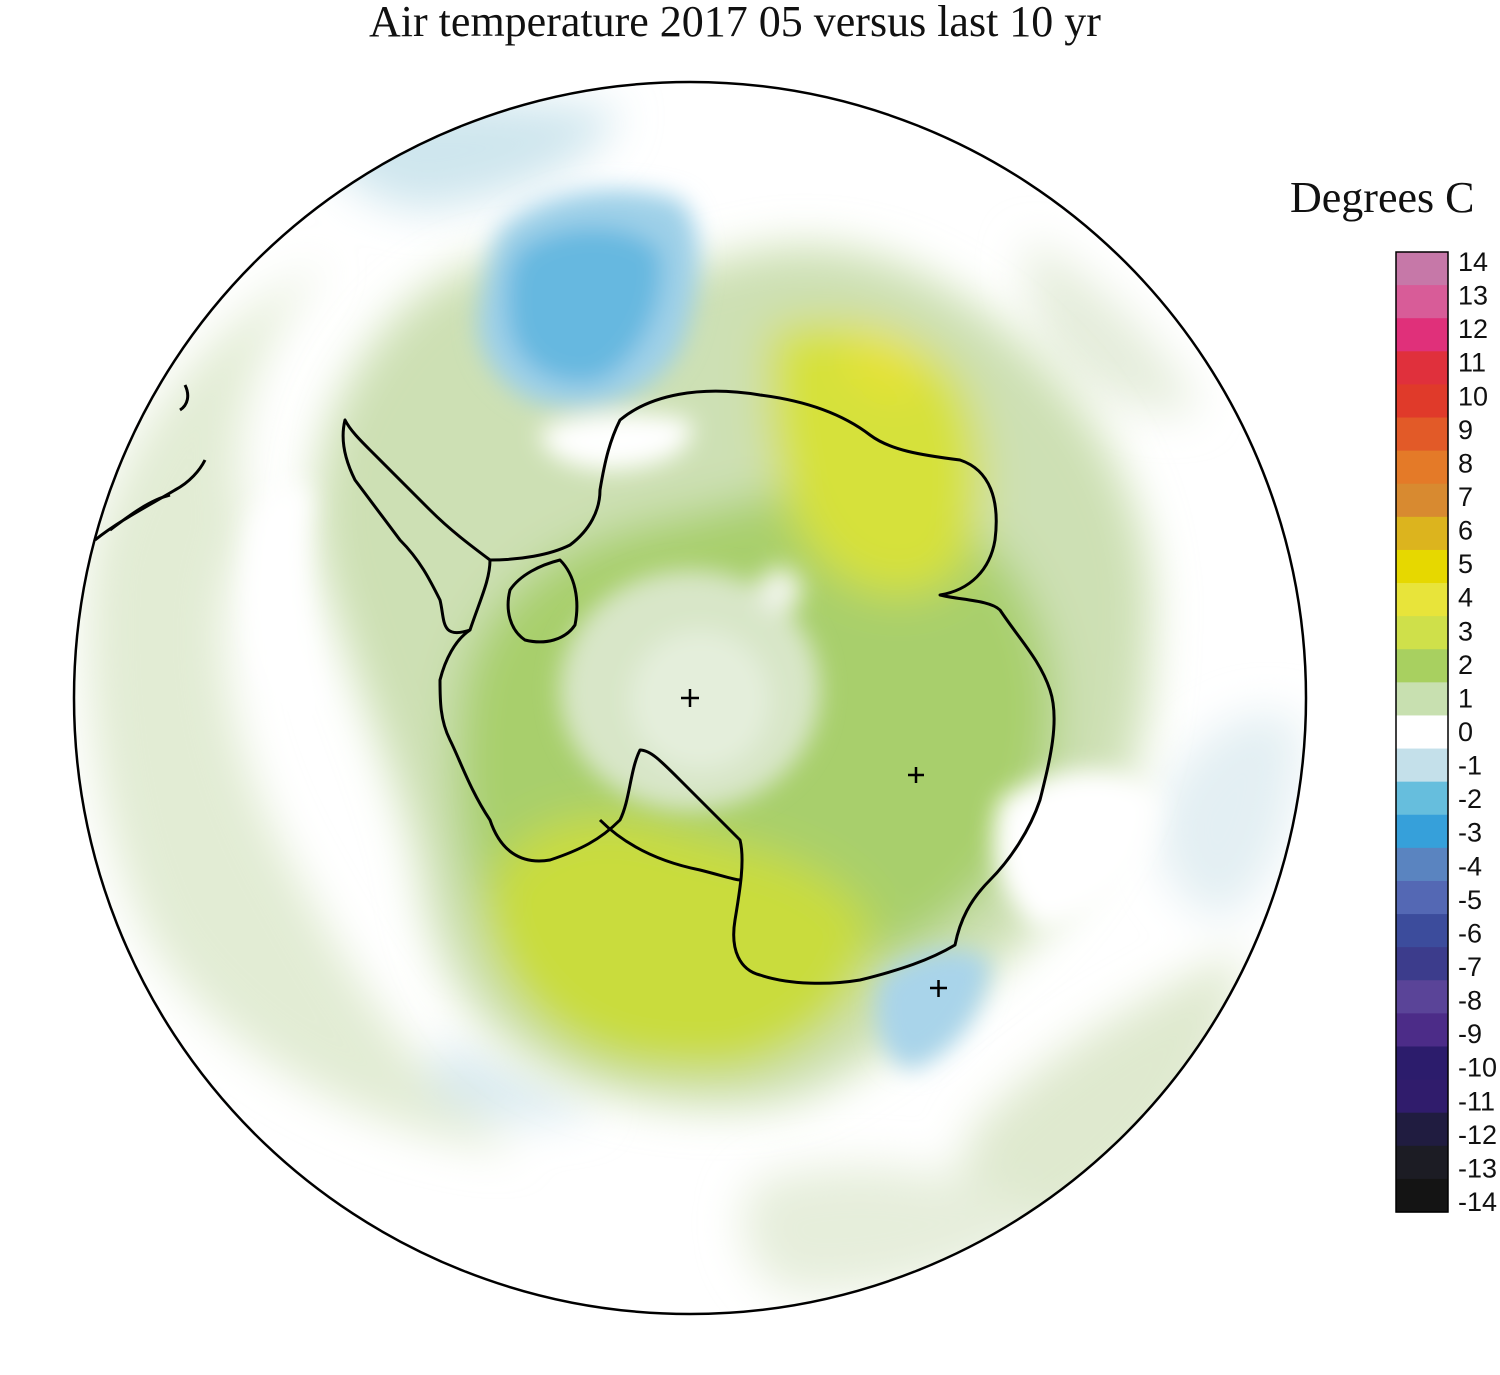 The height and width of the screenshot is (1375, 1500). I want to click on colorbar-tick-label: -7, so click(1470, 967).